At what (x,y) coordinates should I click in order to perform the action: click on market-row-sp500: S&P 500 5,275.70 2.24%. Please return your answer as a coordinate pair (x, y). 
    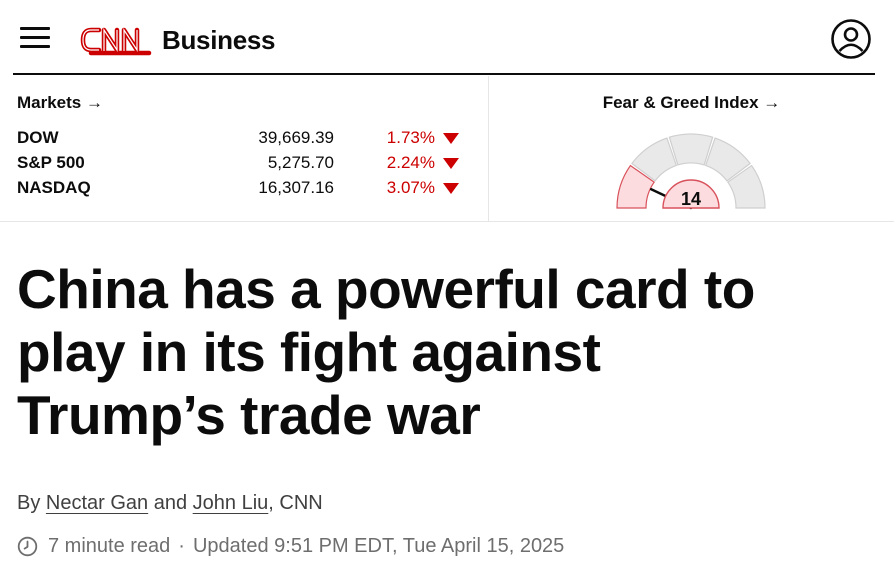
    Looking at the image, I should click on (242, 165).